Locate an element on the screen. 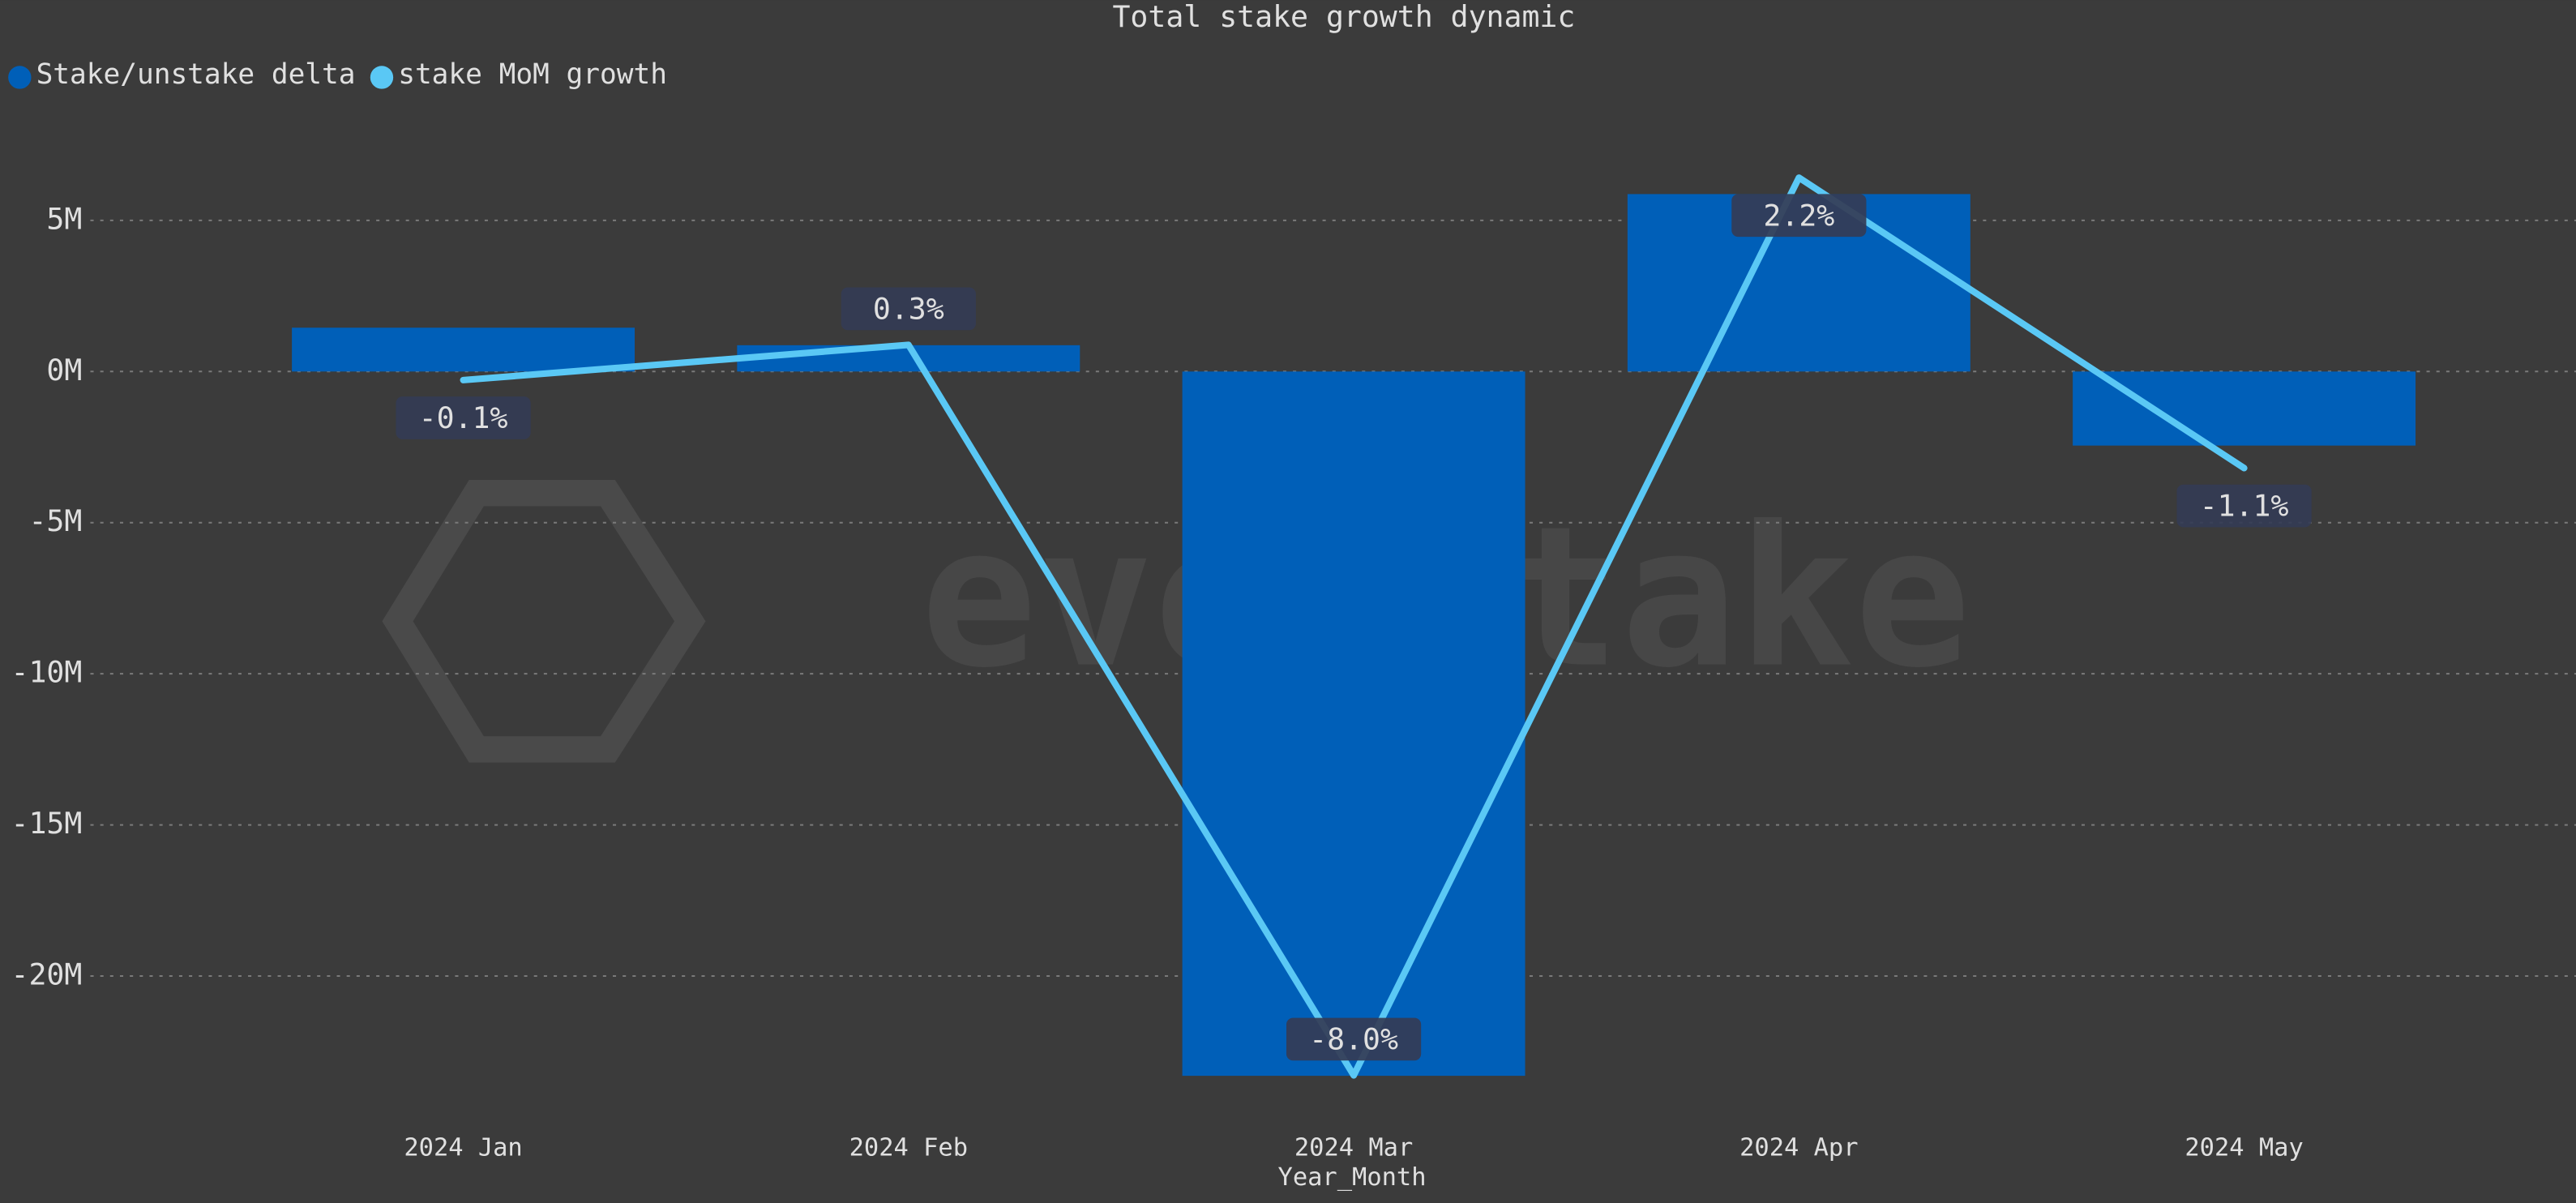 The image size is (2576, 1203). data-label-group: 2.2% is located at coordinates (1799, 216).